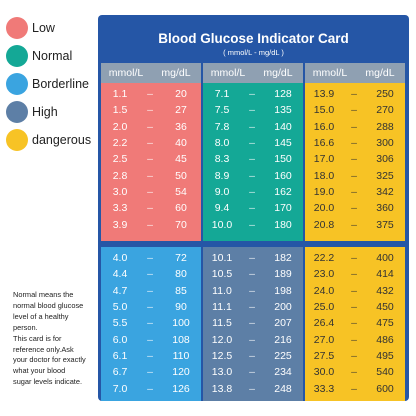 The image size is (416, 416). What do you see at coordinates (222, 388) in the screenshot?
I see `mmol-value: 13.8` at bounding box center [222, 388].